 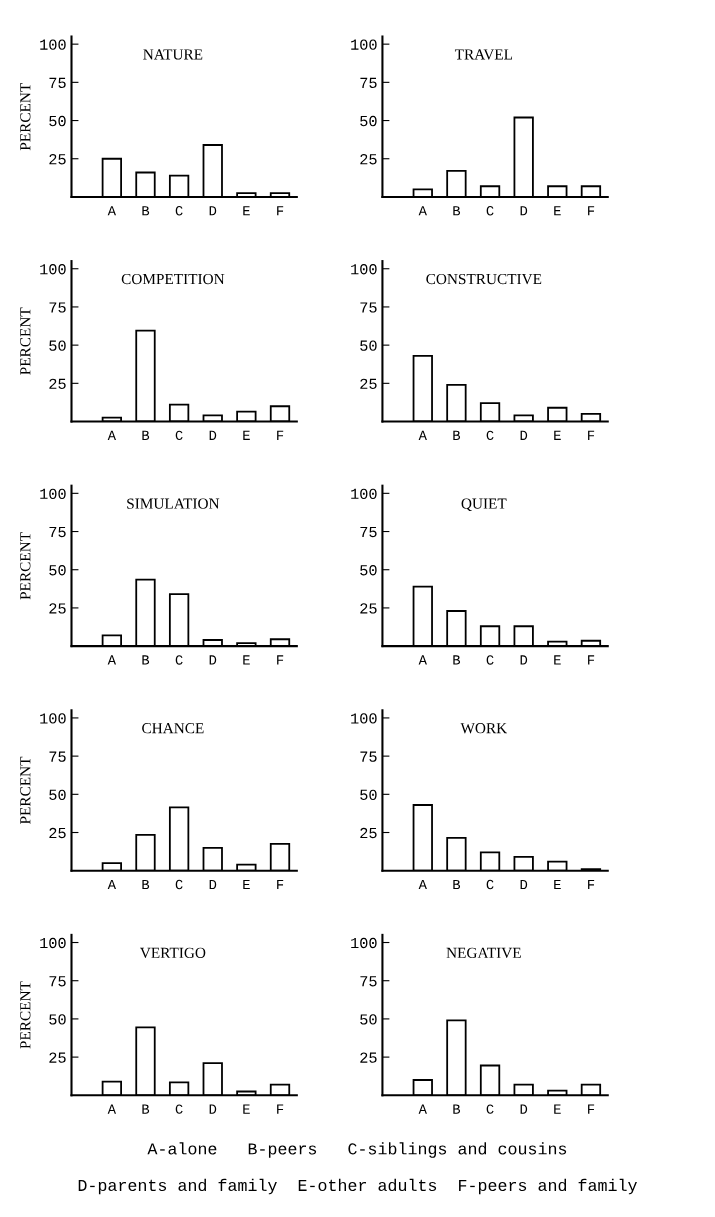 What do you see at coordinates (173, 54) in the screenshot?
I see `text: NATURE` at bounding box center [173, 54].